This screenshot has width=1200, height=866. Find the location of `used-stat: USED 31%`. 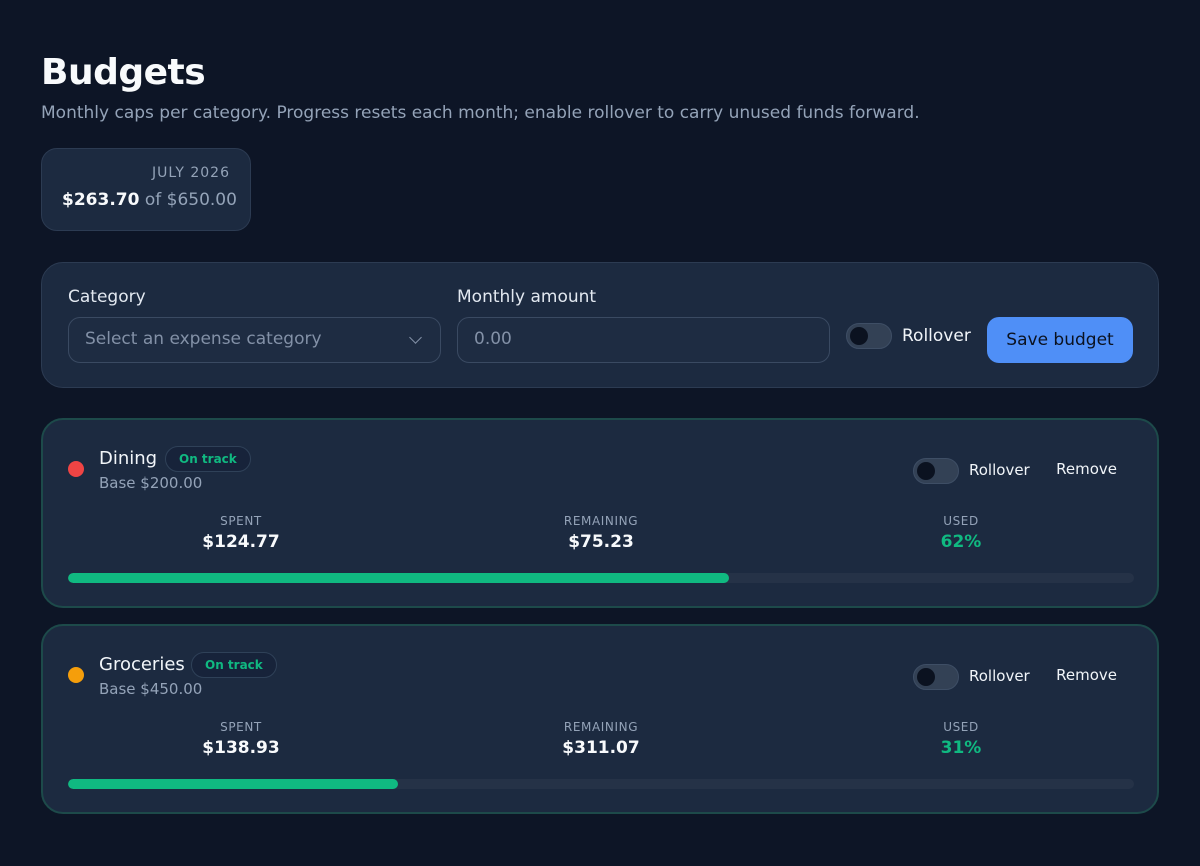

used-stat: USED 31% is located at coordinates (961, 739).